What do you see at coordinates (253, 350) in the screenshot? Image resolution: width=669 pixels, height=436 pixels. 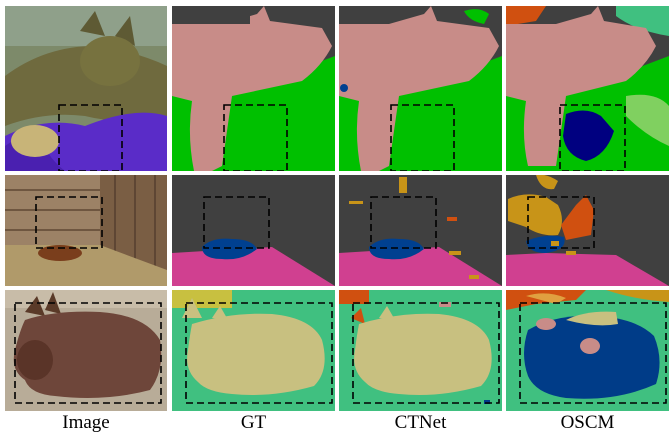 I see `row3-gt-cell` at bounding box center [253, 350].